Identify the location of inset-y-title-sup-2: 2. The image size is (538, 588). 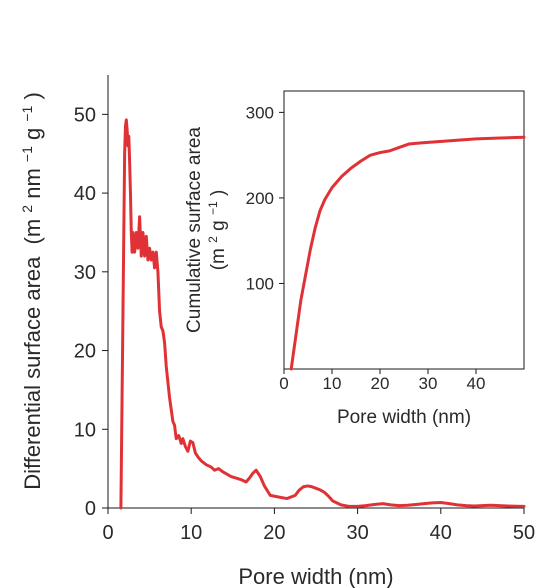
(213, 239).